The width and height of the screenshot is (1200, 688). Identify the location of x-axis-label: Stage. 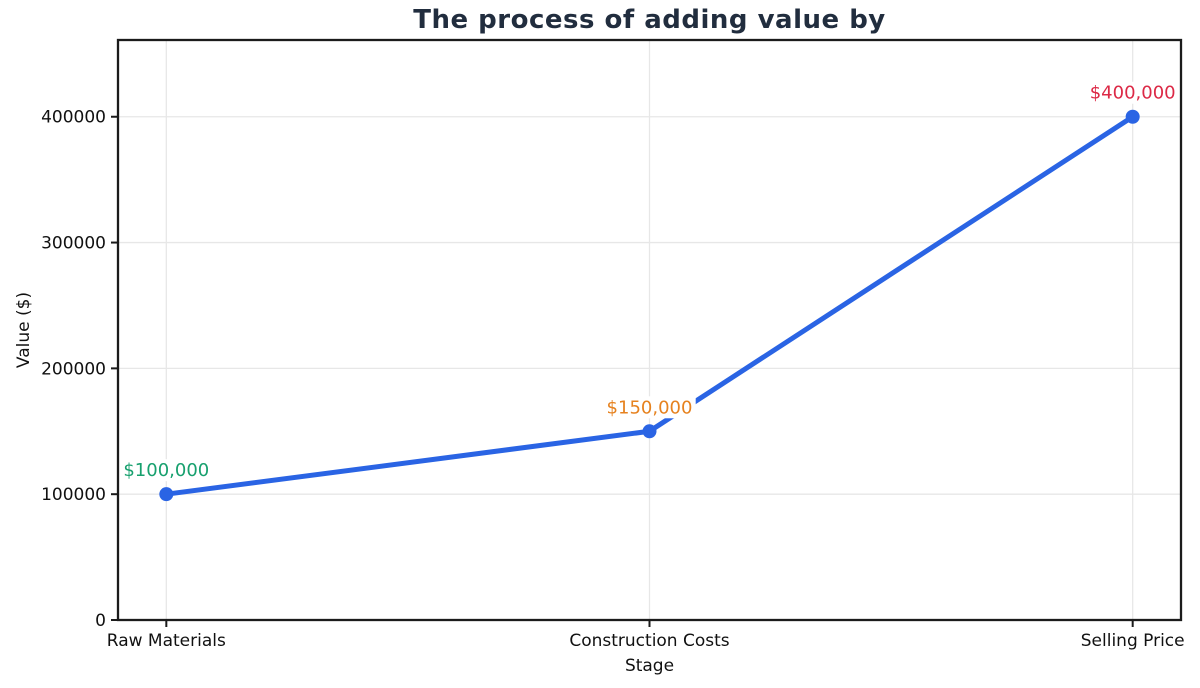
(649, 666).